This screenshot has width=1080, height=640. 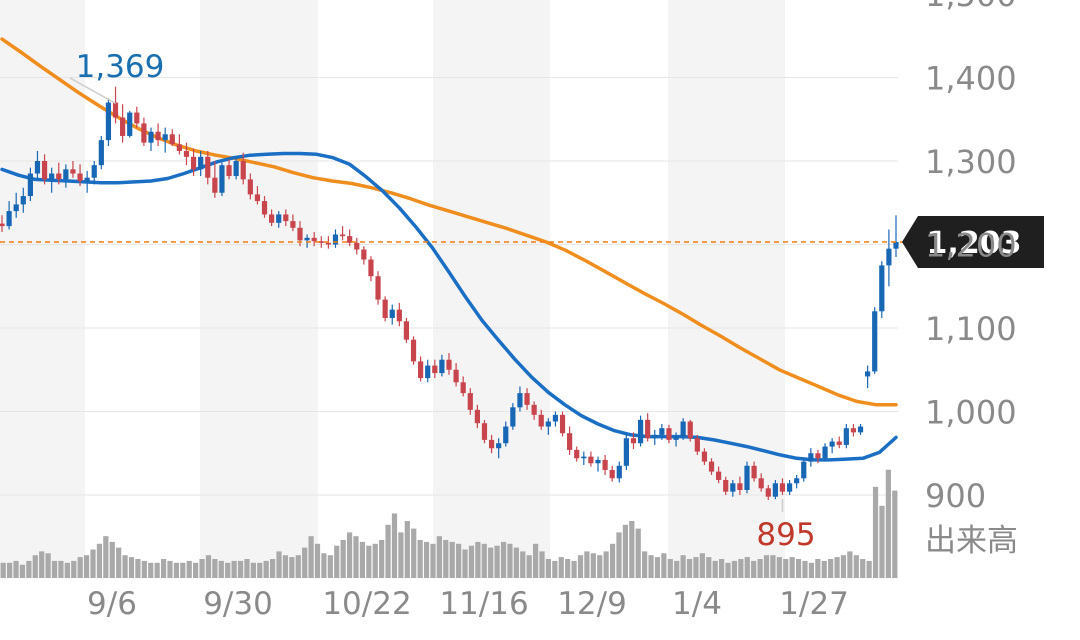 What do you see at coordinates (366, 604) in the screenshot?
I see `x-tick-label: 10/22` at bounding box center [366, 604].